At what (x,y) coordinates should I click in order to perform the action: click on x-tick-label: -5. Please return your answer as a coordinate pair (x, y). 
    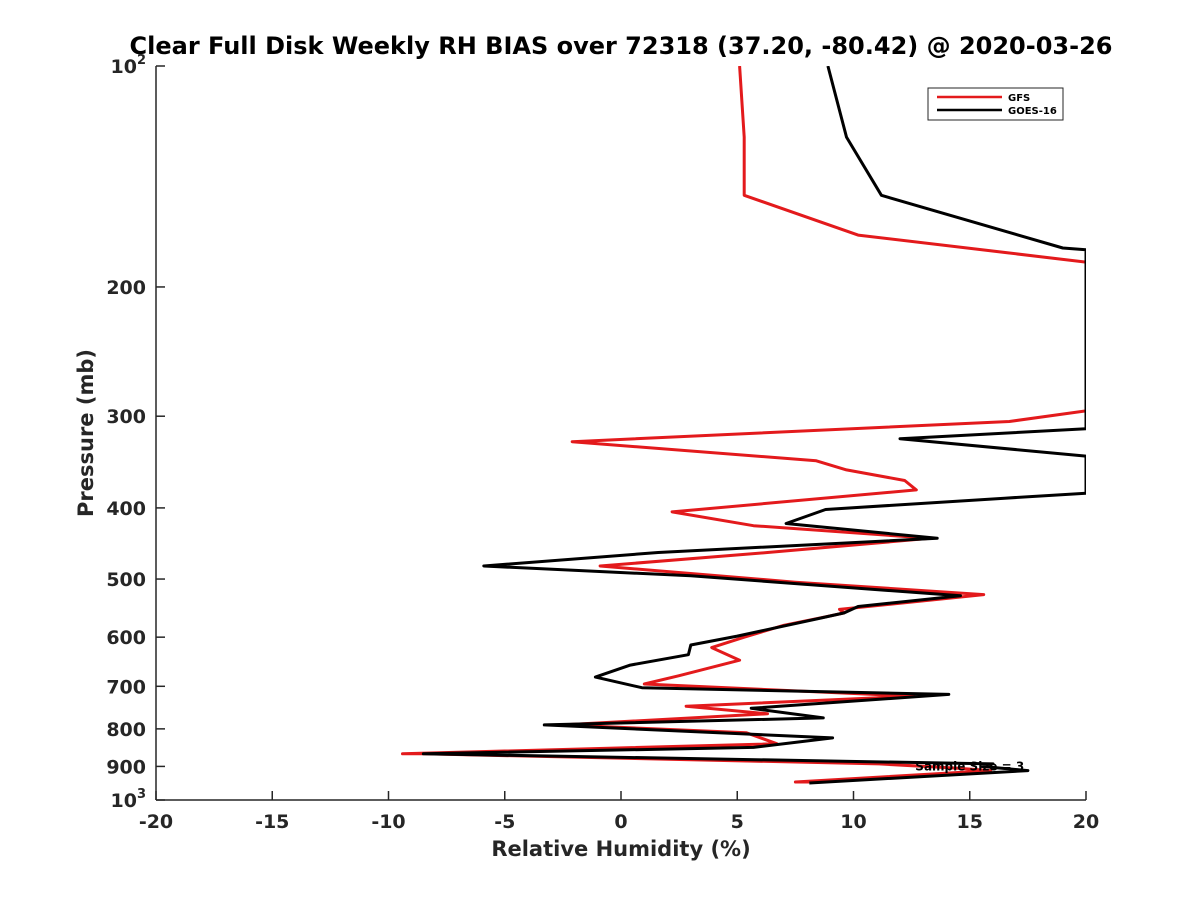
    Looking at the image, I should click on (504, 822).